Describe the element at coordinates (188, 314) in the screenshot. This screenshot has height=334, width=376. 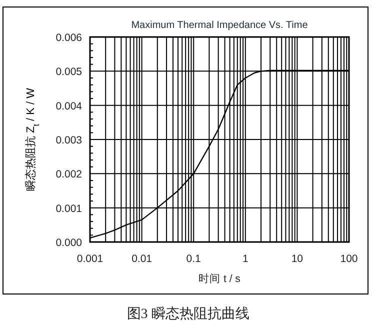
I see `caption: 图3 瞬态热阻抗曲线` at that location.